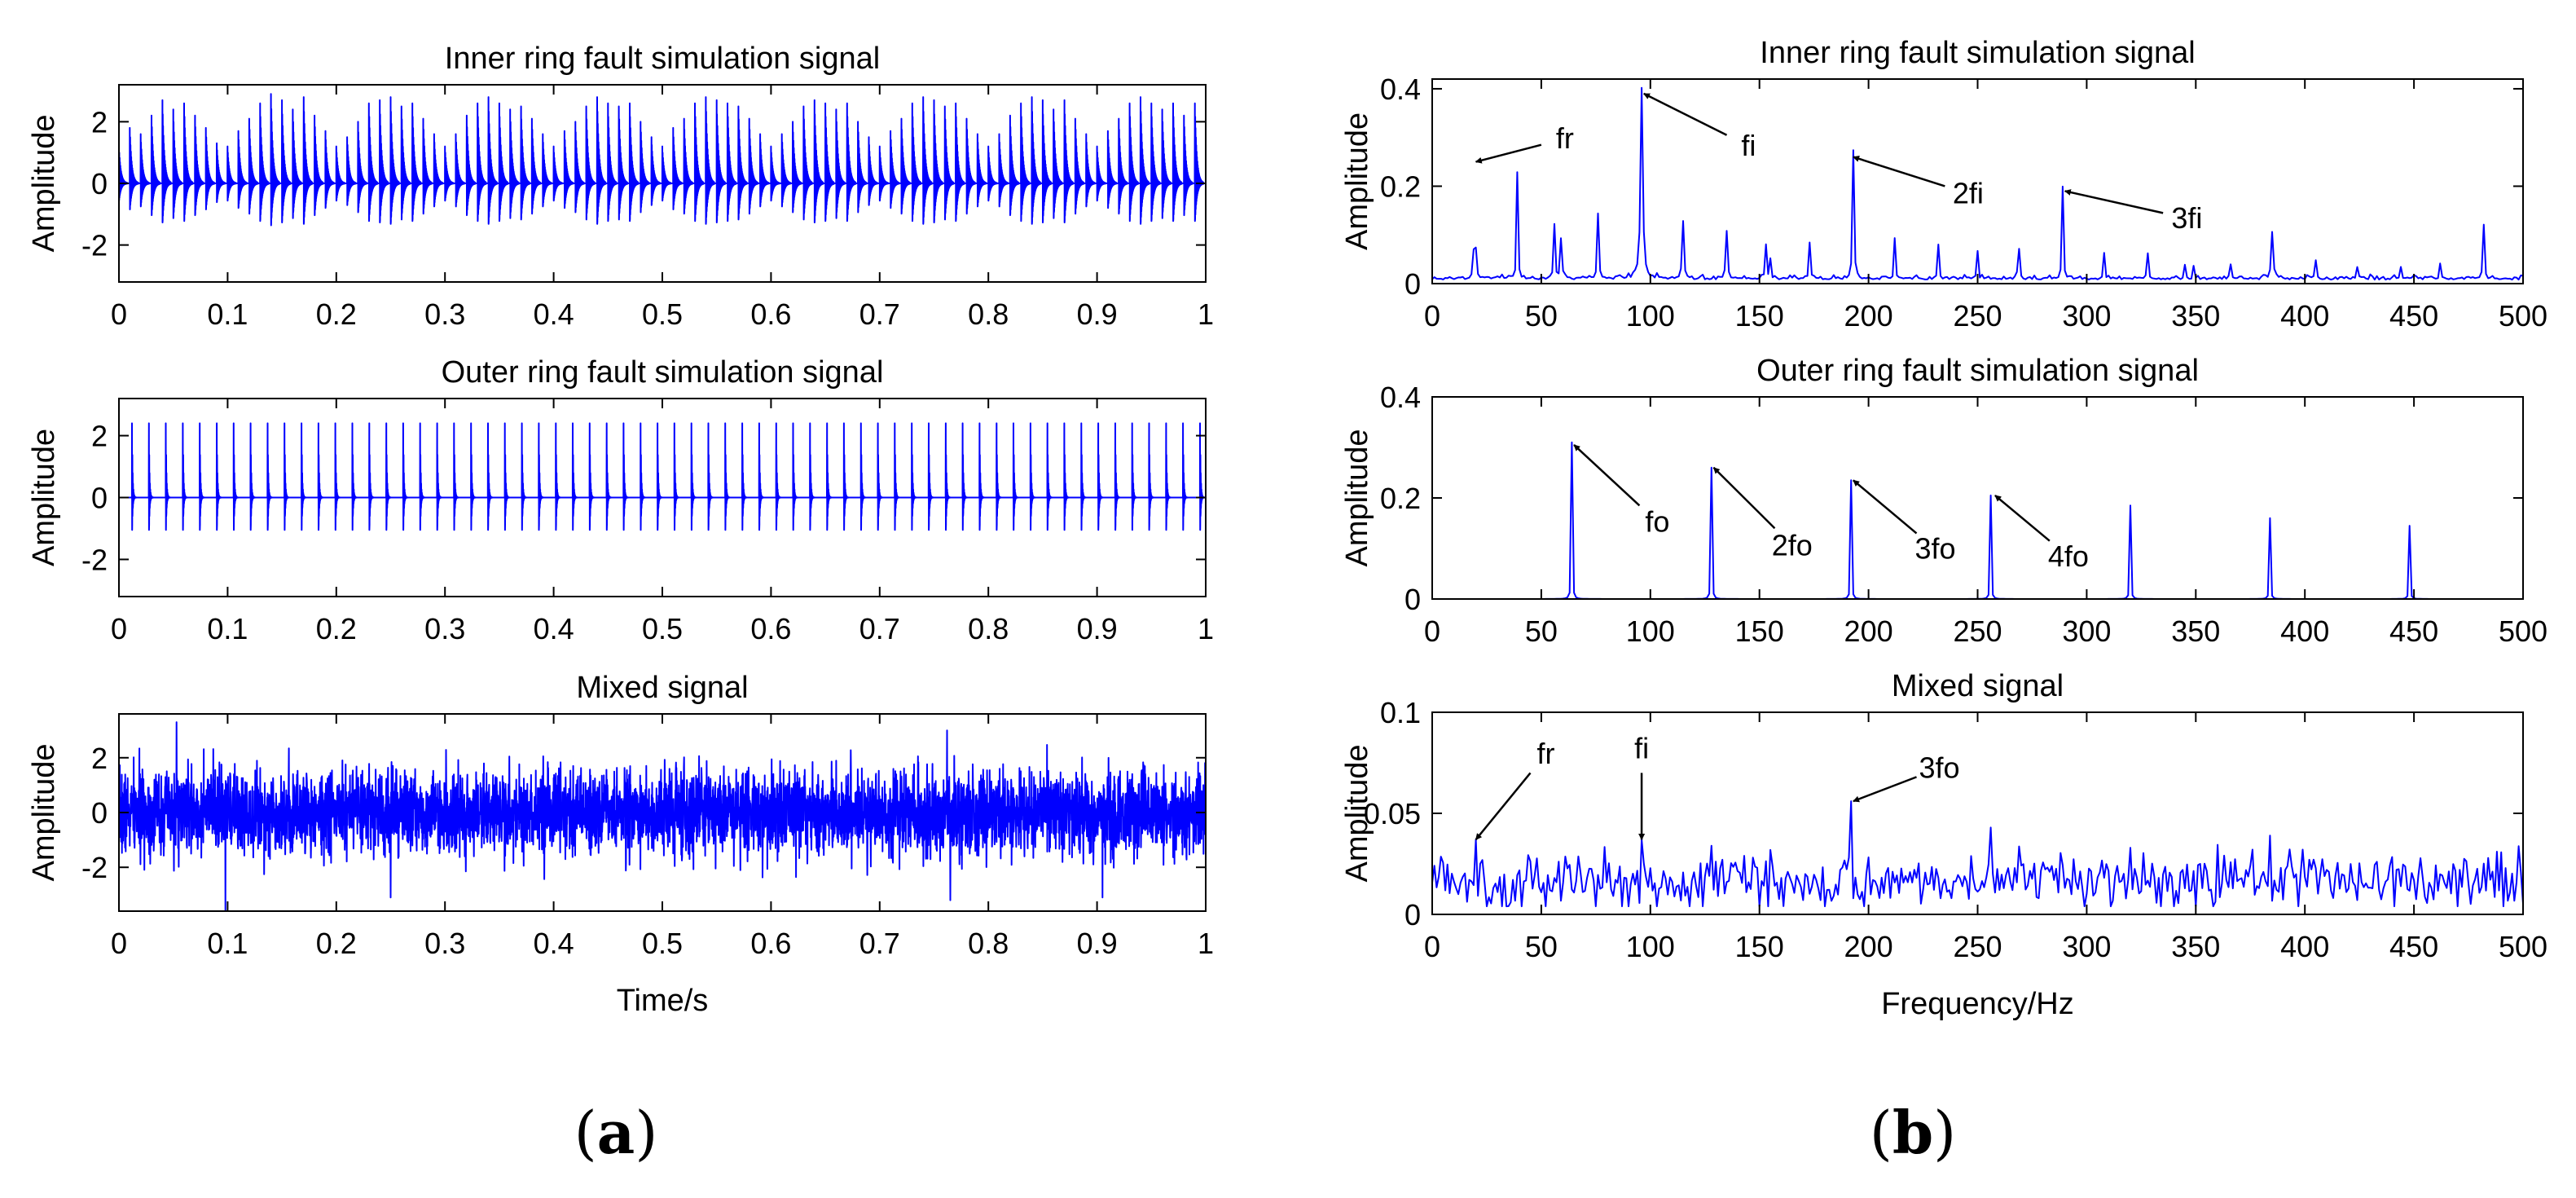 This screenshot has height=1198, width=2576. I want to click on annotation-label: fo, so click(1657, 522).